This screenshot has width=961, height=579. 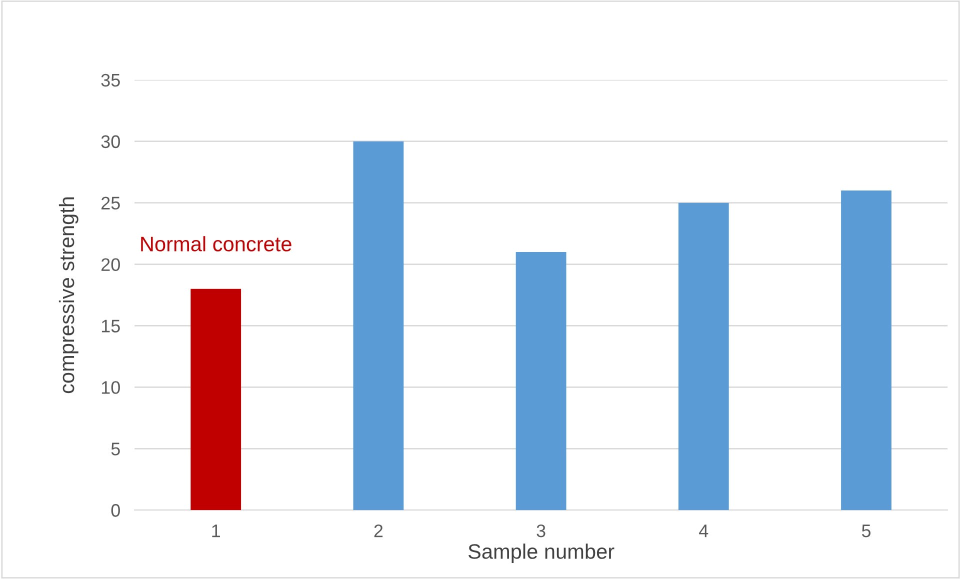 I want to click on x-tick-label: 1, so click(x=216, y=531).